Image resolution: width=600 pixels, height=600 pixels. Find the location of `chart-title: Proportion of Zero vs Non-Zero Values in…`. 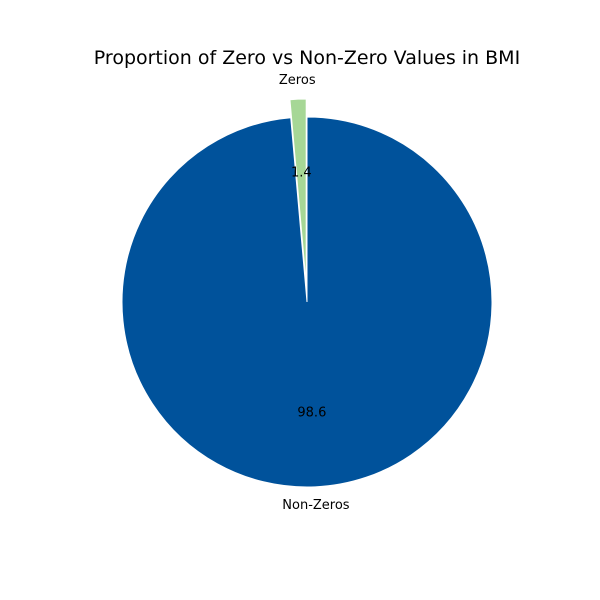

chart-title: Proportion of Zero vs Non-Zero Values in… is located at coordinates (307, 58).